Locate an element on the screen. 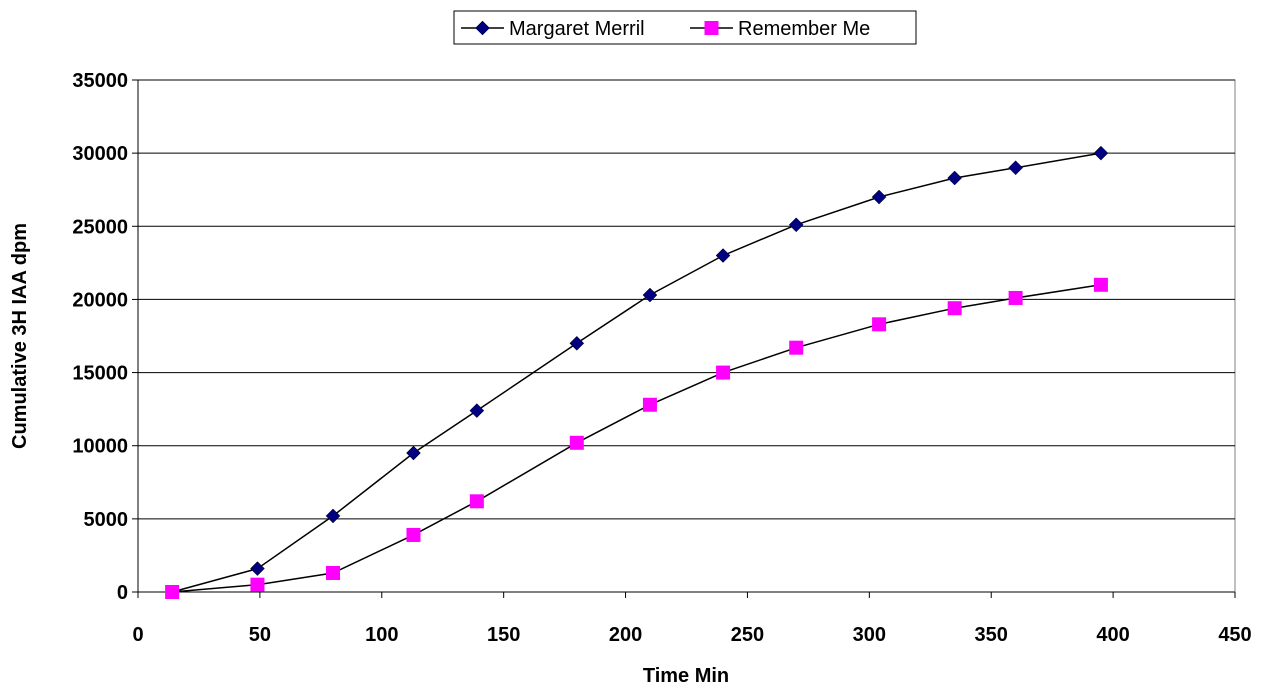 This screenshot has width=1268, height=688. legend: Margaret Merril Remember Me is located at coordinates (685, 27).